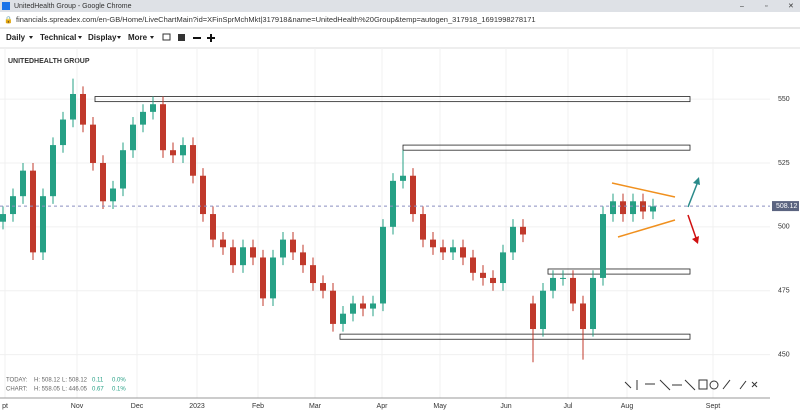 The width and height of the screenshot is (800, 419). Describe the element at coordinates (784, 163) in the screenshot. I see `y-tick-label: 525` at that location.